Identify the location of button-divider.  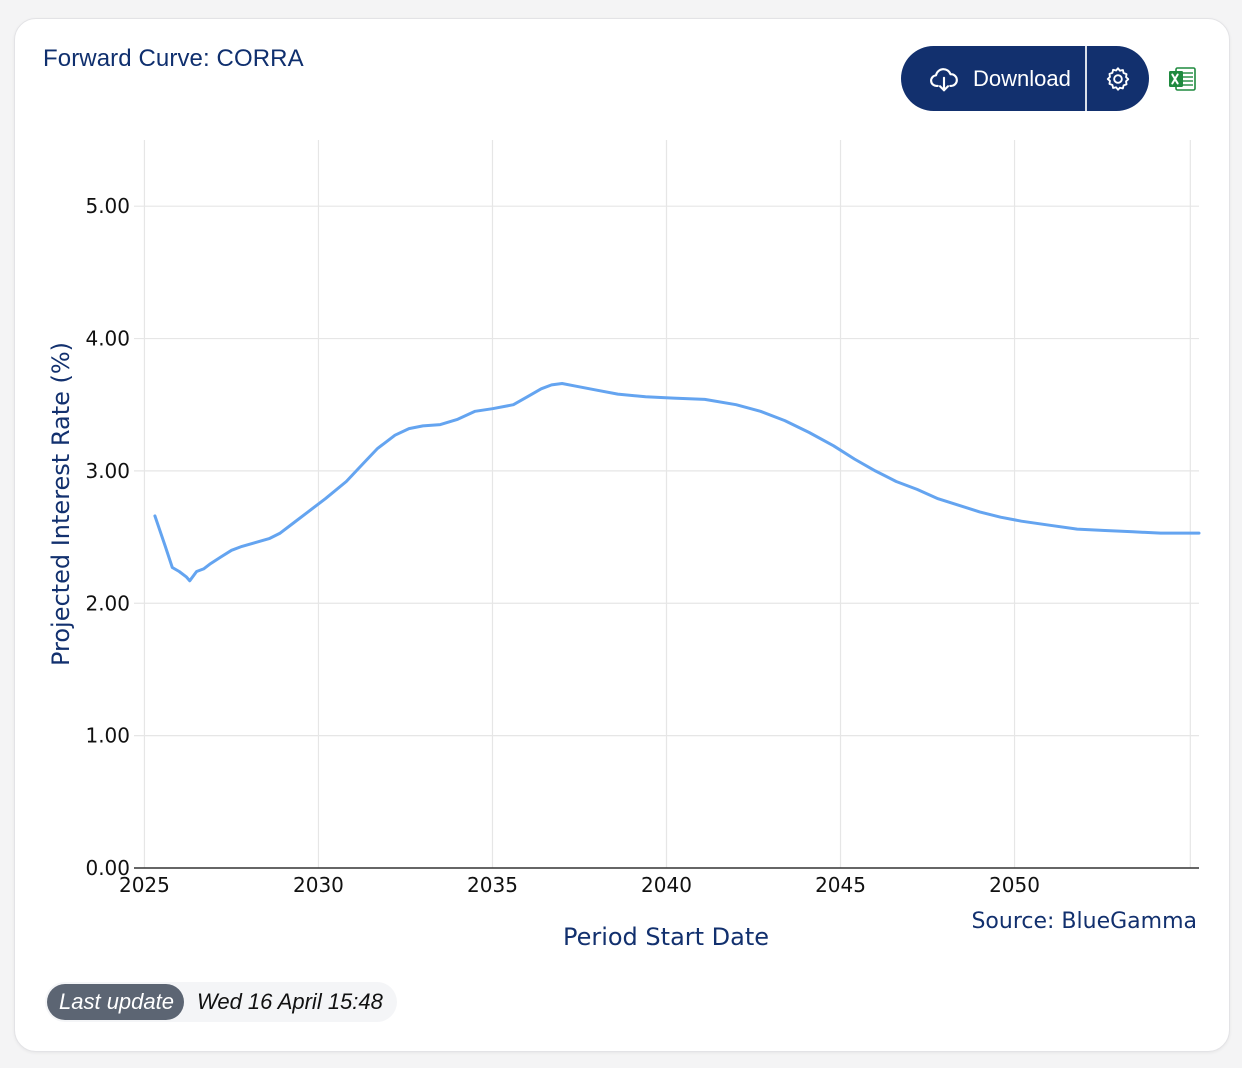
(1085, 78).